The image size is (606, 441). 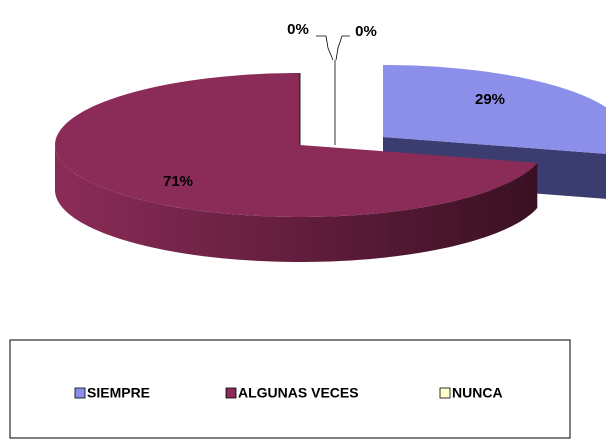 I want to click on data-label: 29%, so click(x=490, y=99).